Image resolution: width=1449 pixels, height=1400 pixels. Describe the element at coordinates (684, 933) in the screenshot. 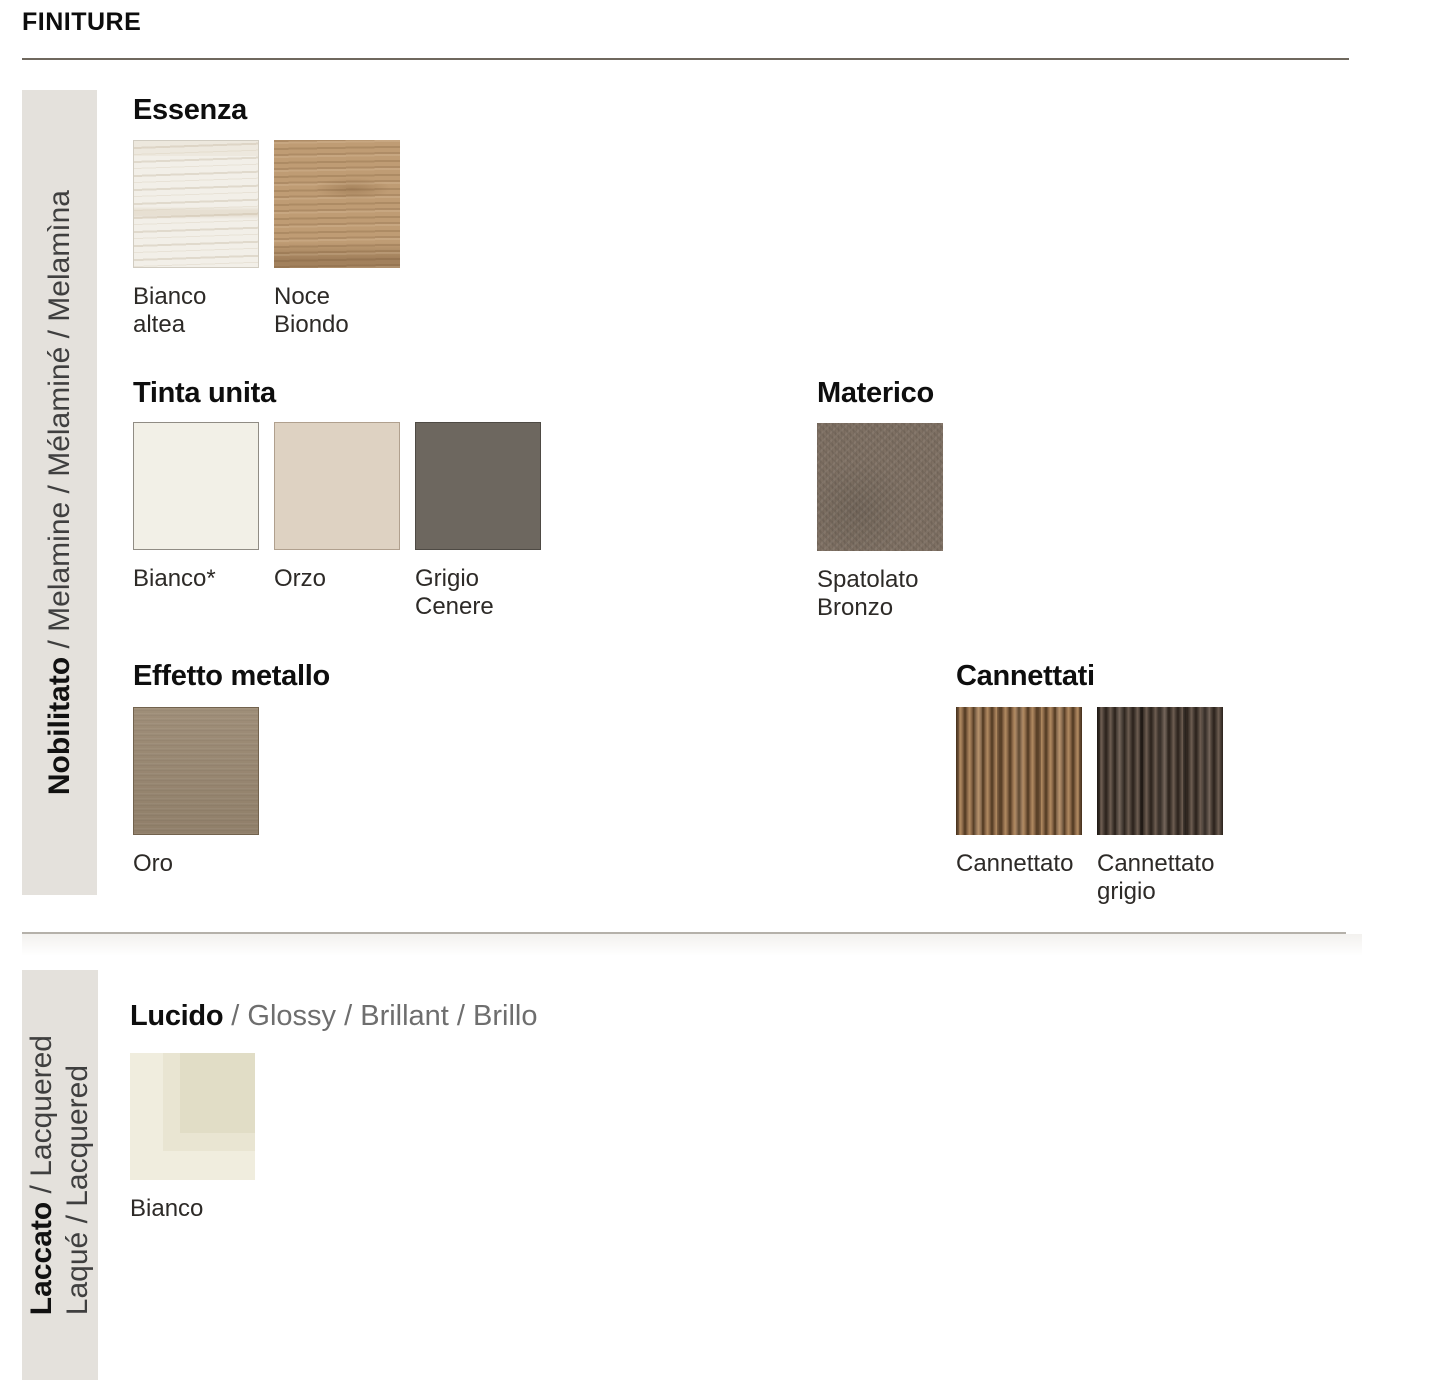

I see `section-divider` at that location.